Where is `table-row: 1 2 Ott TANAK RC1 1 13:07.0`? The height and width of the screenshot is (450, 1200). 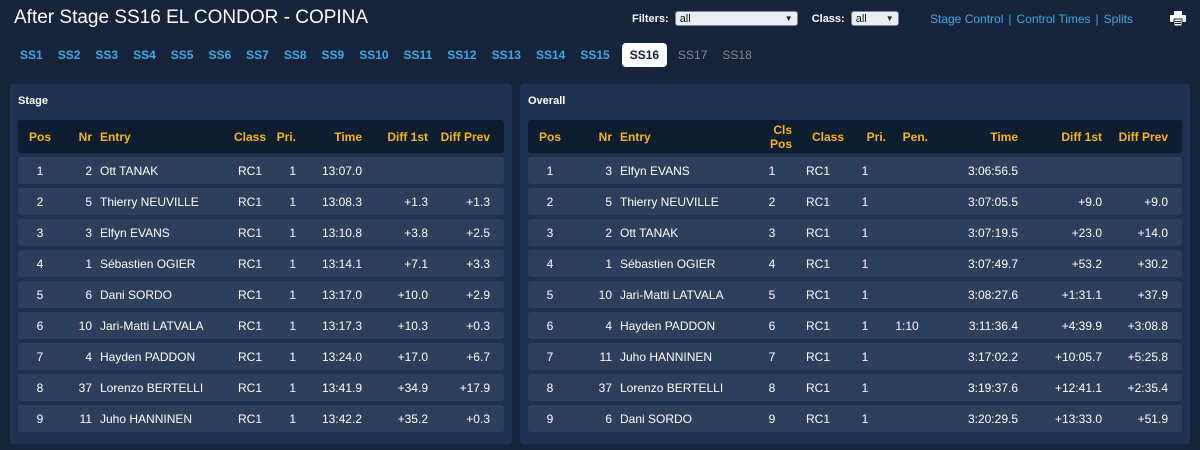
table-row: 1 2 Ott TANAK RC1 1 13:07.0 is located at coordinates (261, 170).